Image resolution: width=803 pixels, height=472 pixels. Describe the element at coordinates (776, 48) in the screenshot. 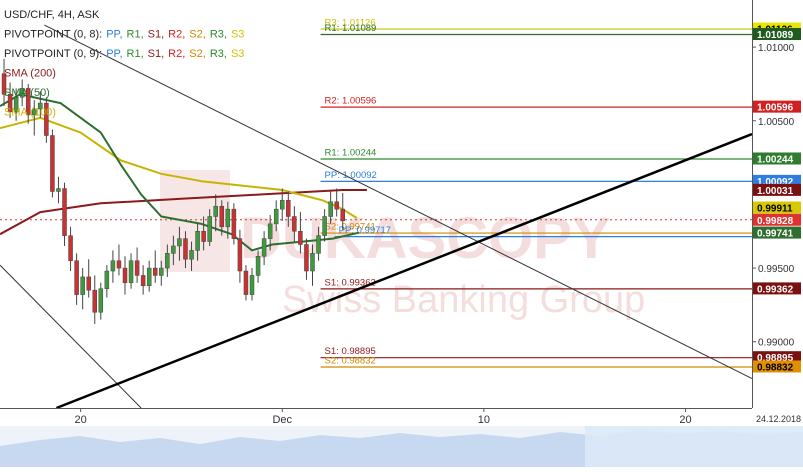

I see `y-tick-label: 1.01000` at that location.